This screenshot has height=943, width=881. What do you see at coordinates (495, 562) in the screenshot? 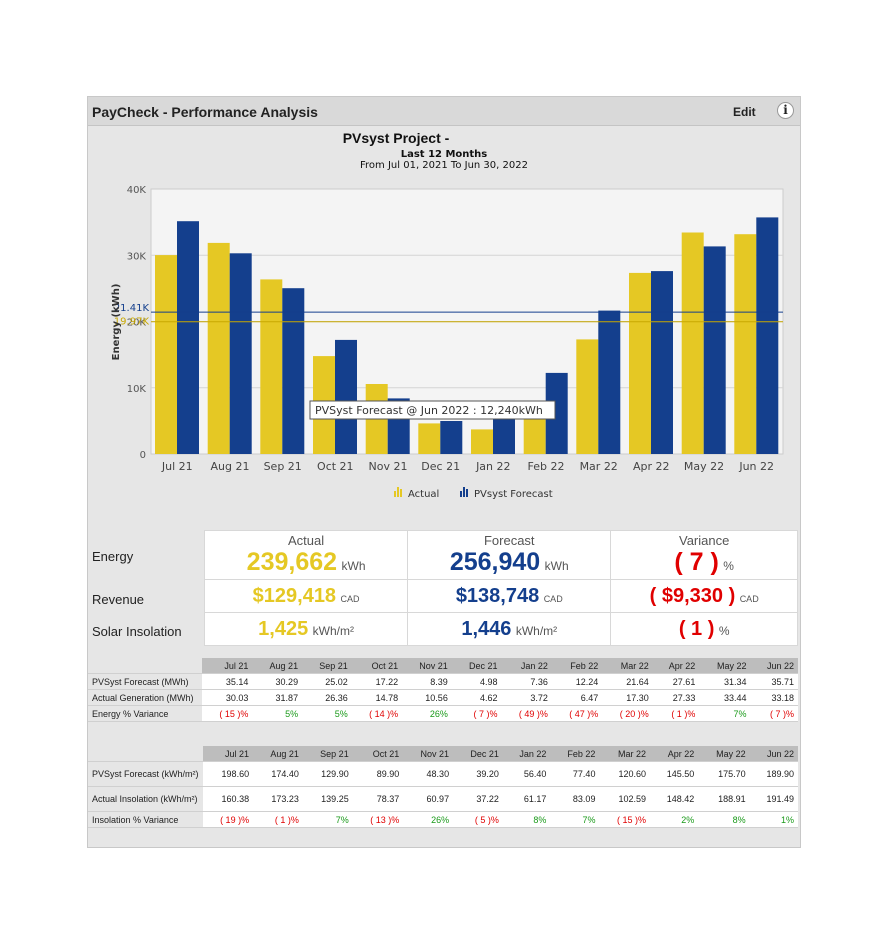
I see `energy-forecast-value: 256,940` at bounding box center [495, 562].